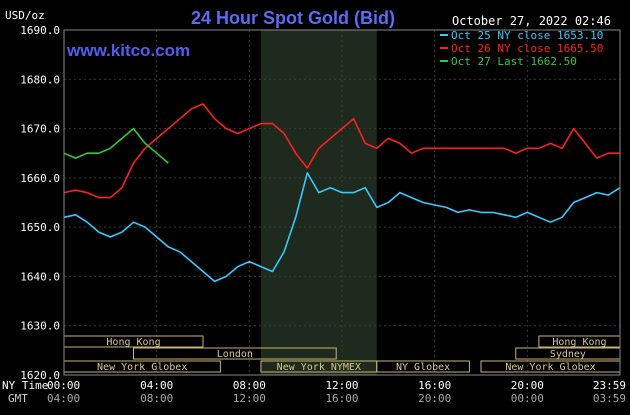  Describe the element at coordinates (156, 398) in the screenshot. I see `x-tick-label-gmt: 08:00` at that location.